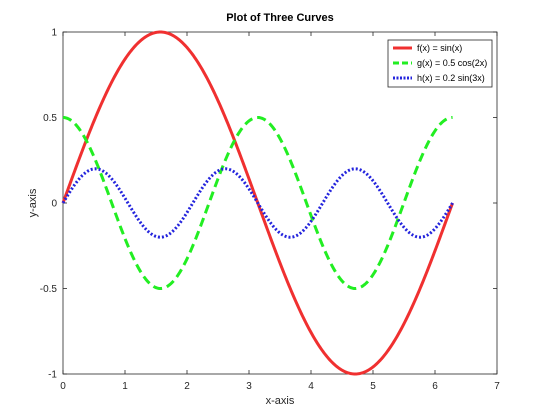 This screenshot has width=536, height=412. Describe the element at coordinates (497, 386) in the screenshot. I see `x-tick-label: 7` at that location.